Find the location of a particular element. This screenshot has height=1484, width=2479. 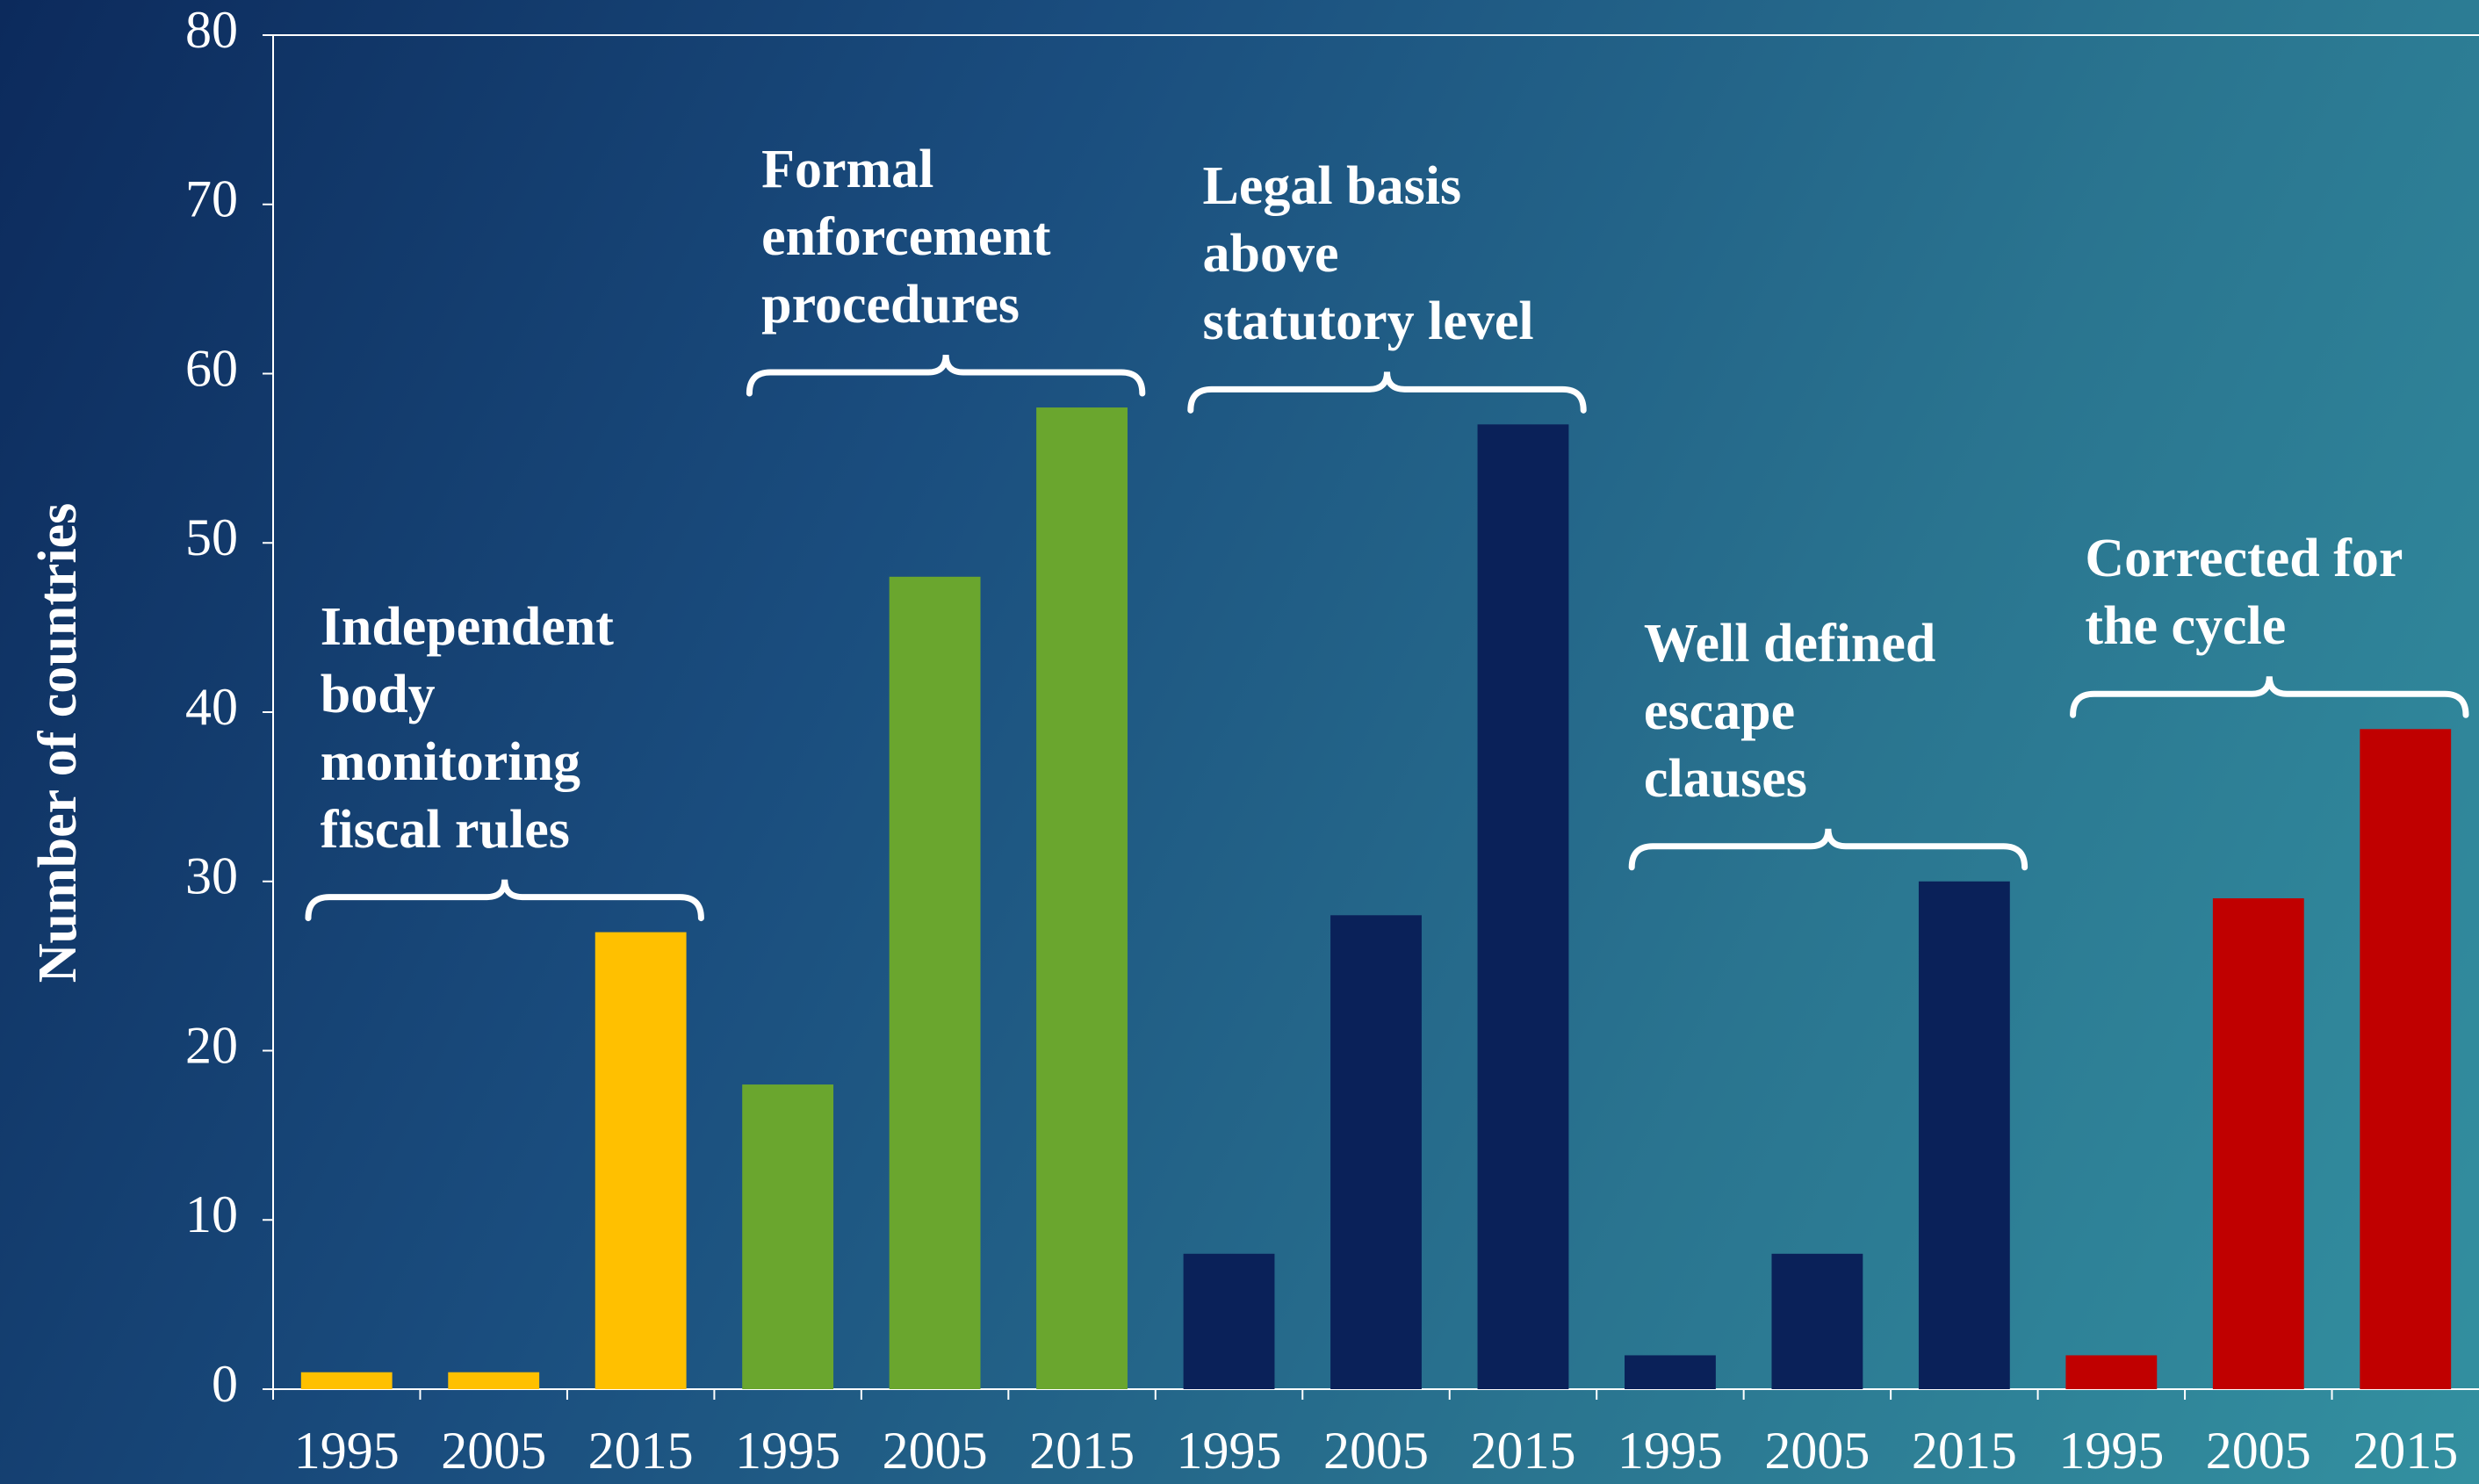

group-label: Legal basis above statutory level is located at coordinates (1368, 254).